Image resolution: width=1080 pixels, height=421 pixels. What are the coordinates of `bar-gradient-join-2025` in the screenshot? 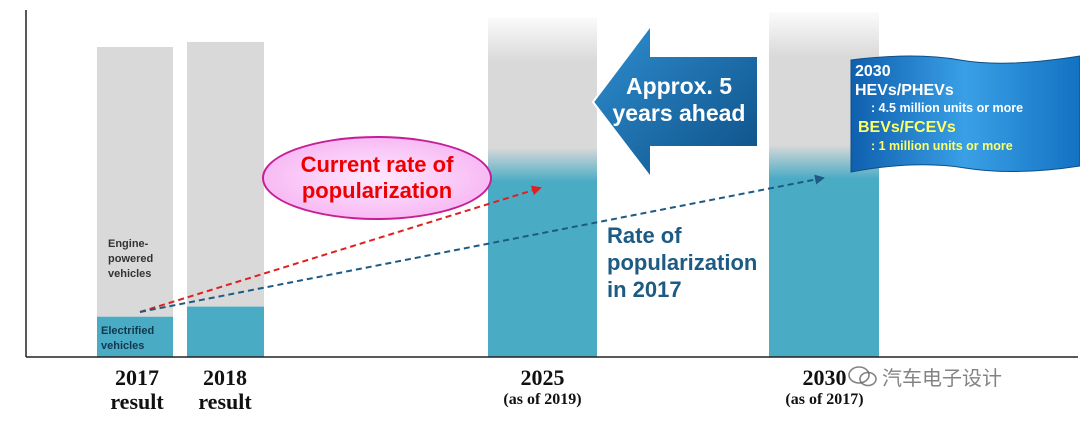 It's located at (542, 164).